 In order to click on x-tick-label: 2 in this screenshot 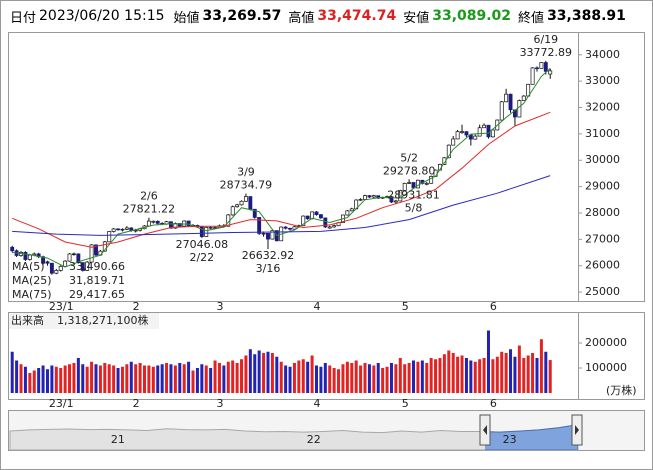, I will do `click(136, 403)`.